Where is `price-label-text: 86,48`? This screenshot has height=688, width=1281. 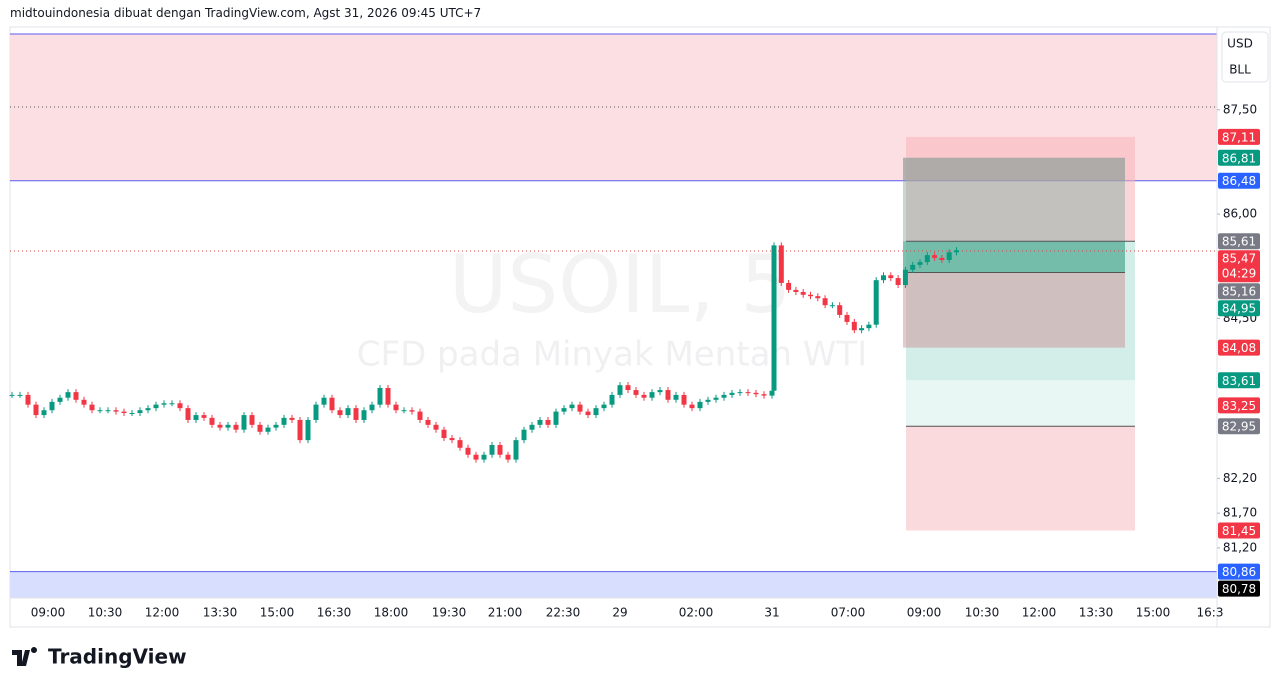 price-label-text: 86,48 is located at coordinates (1239, 181).